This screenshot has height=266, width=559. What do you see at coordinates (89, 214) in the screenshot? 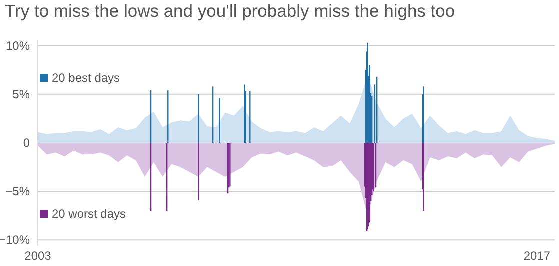
I see `legend-label: 20 worst days` at bounding box center [89, 214].